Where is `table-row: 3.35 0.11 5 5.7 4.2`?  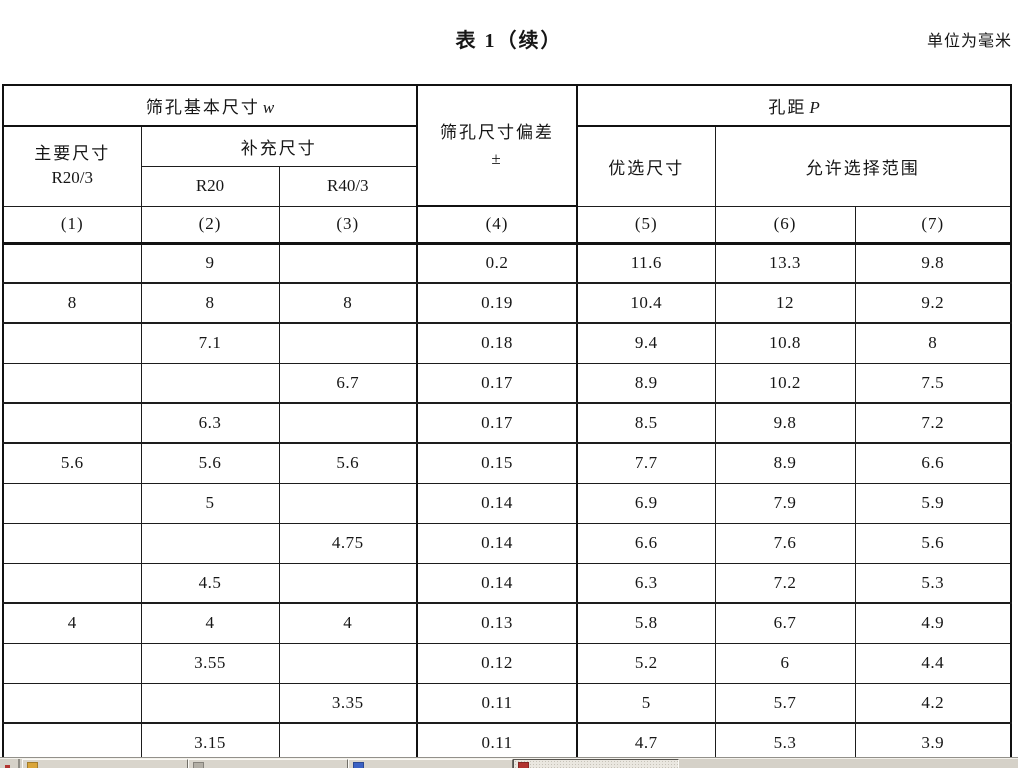
table-row: 3.35 0.11 5 5.7 4.2 is located at coordinates (507, 703).